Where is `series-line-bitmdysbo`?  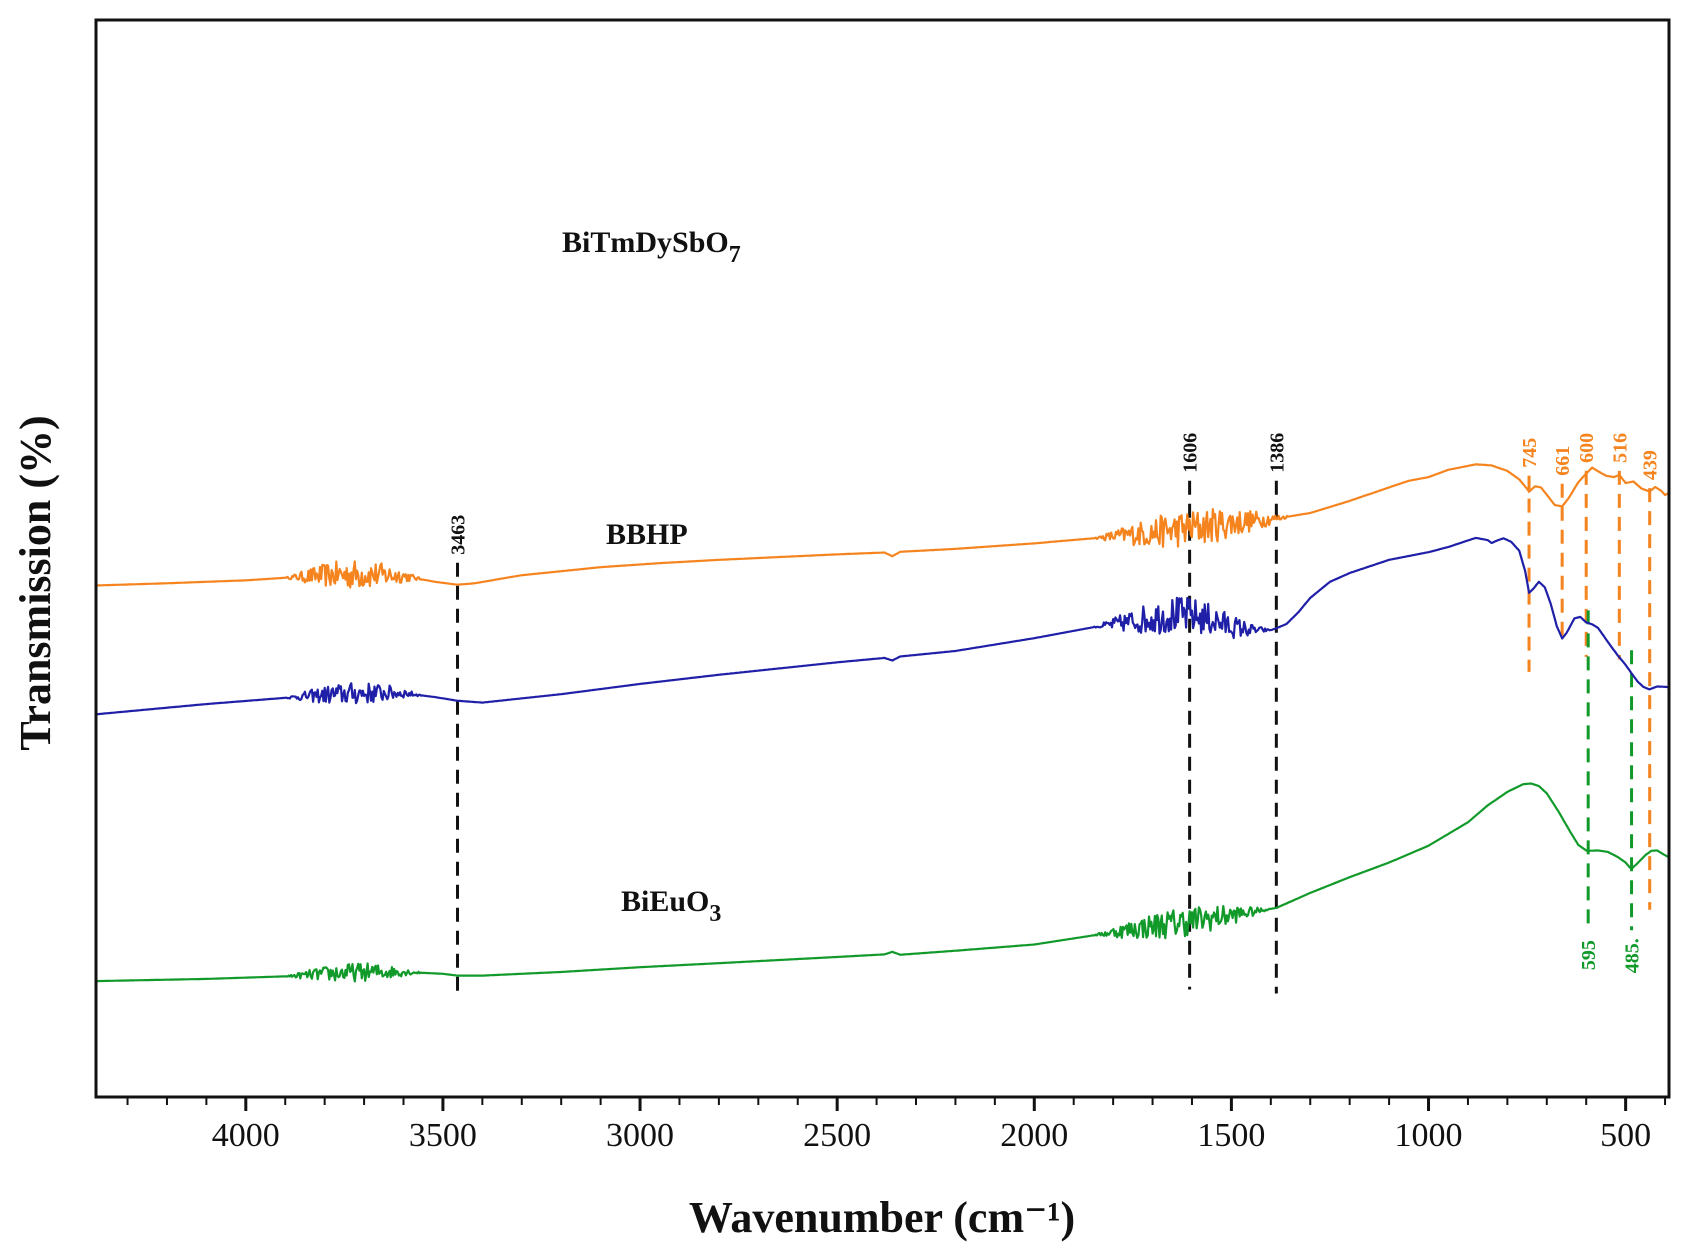
series-line-bitmdysbo is located at coordinates (882, 526).